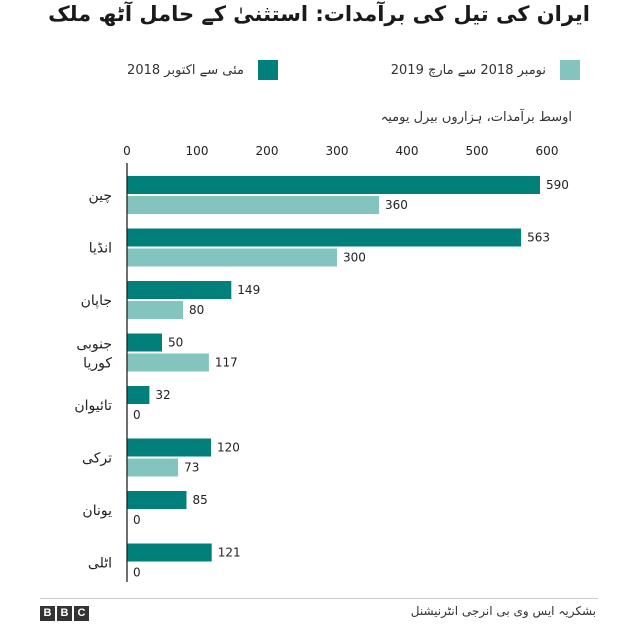  I want to click on legend-item-series-b: نومبر 2018 سے مارچ 2019, so click(485, 70).